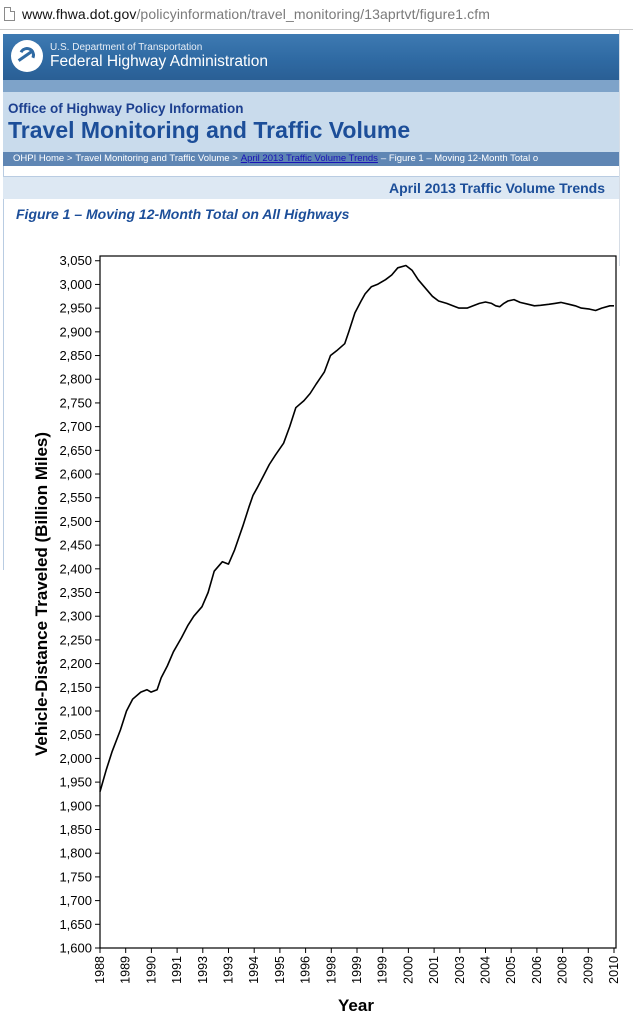 This screenshot has height=1024, width=633. I want to click on y-tick-label: 1,700, so click(75, 900).